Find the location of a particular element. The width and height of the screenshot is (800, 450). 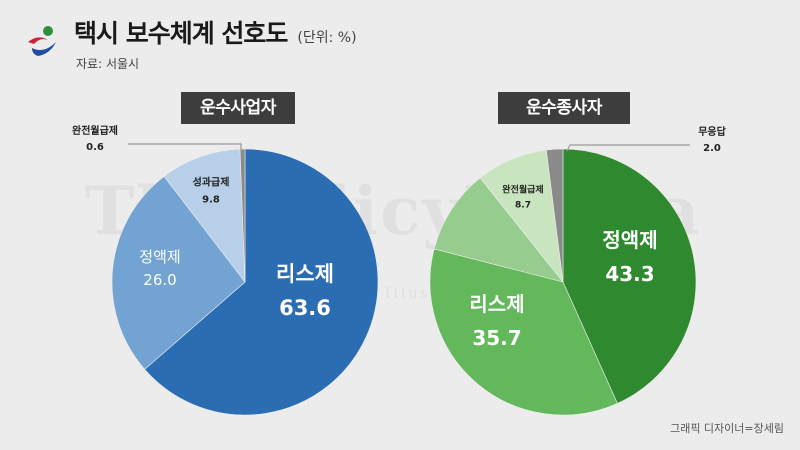

page-title: 택시 보수체계 선호도 is located at coordinates (181, 33).